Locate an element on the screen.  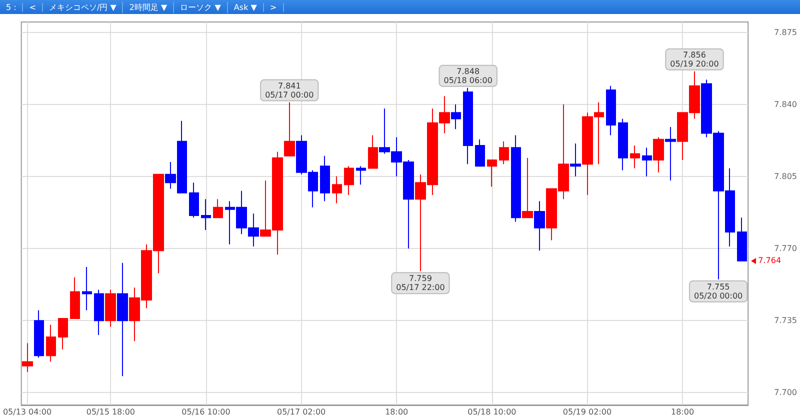
y-tick-label: 7.735 is located at coordinates (786, 321).